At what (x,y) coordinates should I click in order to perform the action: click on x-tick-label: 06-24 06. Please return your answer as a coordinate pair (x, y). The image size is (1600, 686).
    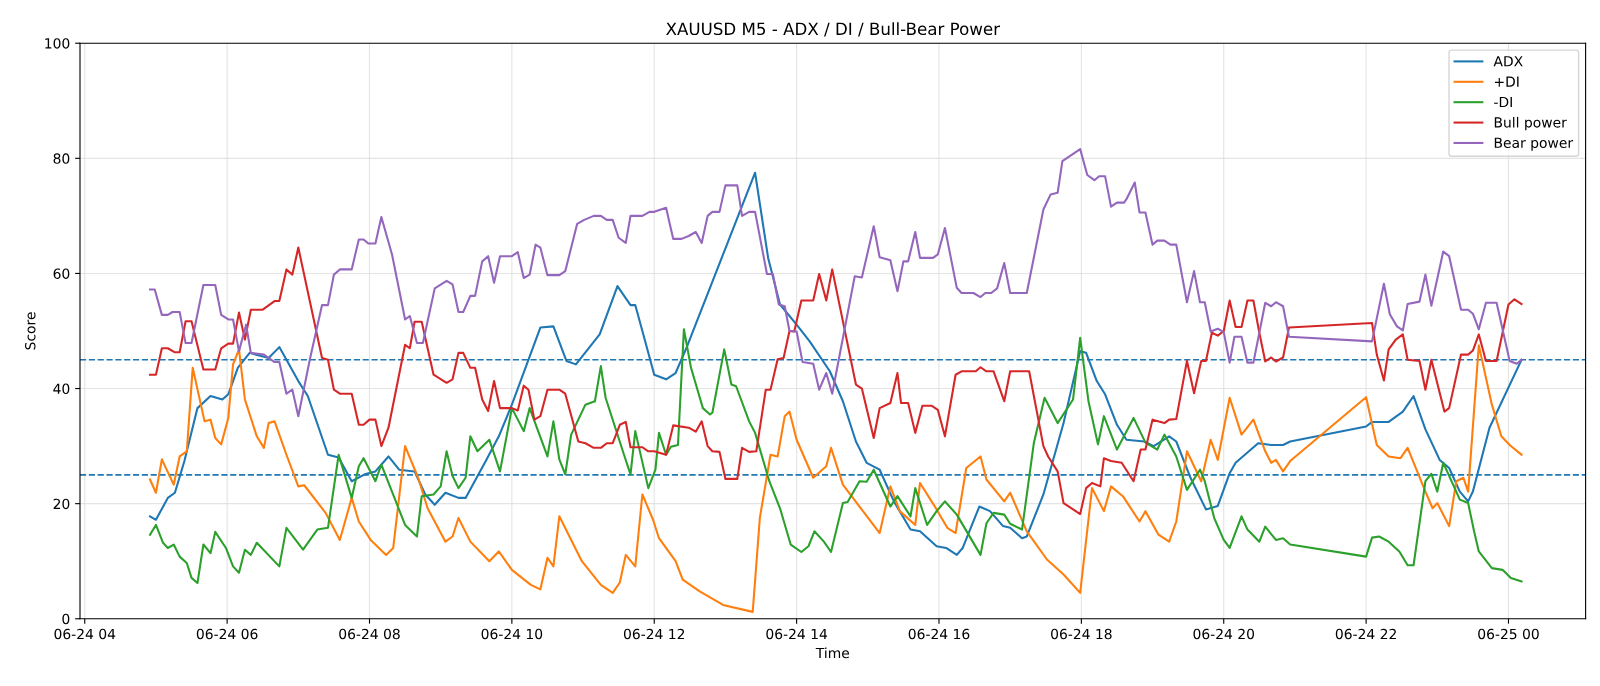
    Looking at the image, I should click on (227, 634).